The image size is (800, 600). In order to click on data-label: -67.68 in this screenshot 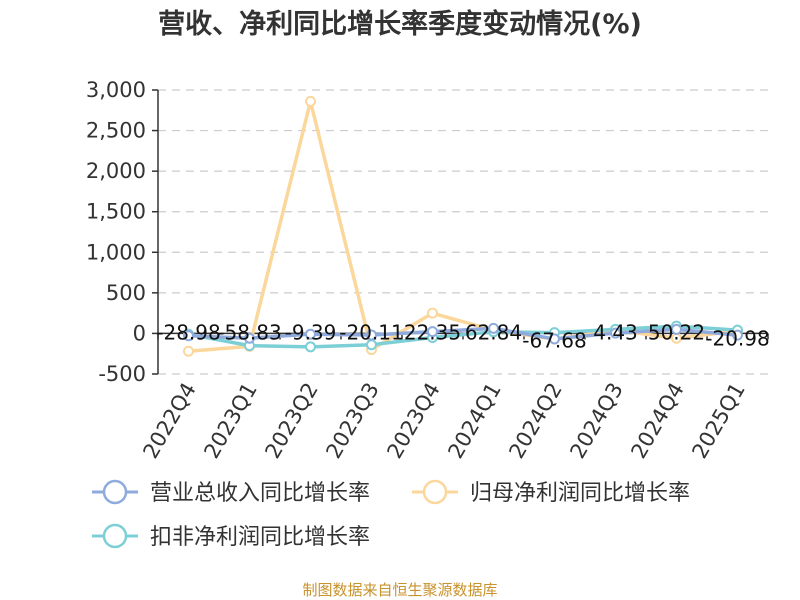, I will do `click(554, 340)`.